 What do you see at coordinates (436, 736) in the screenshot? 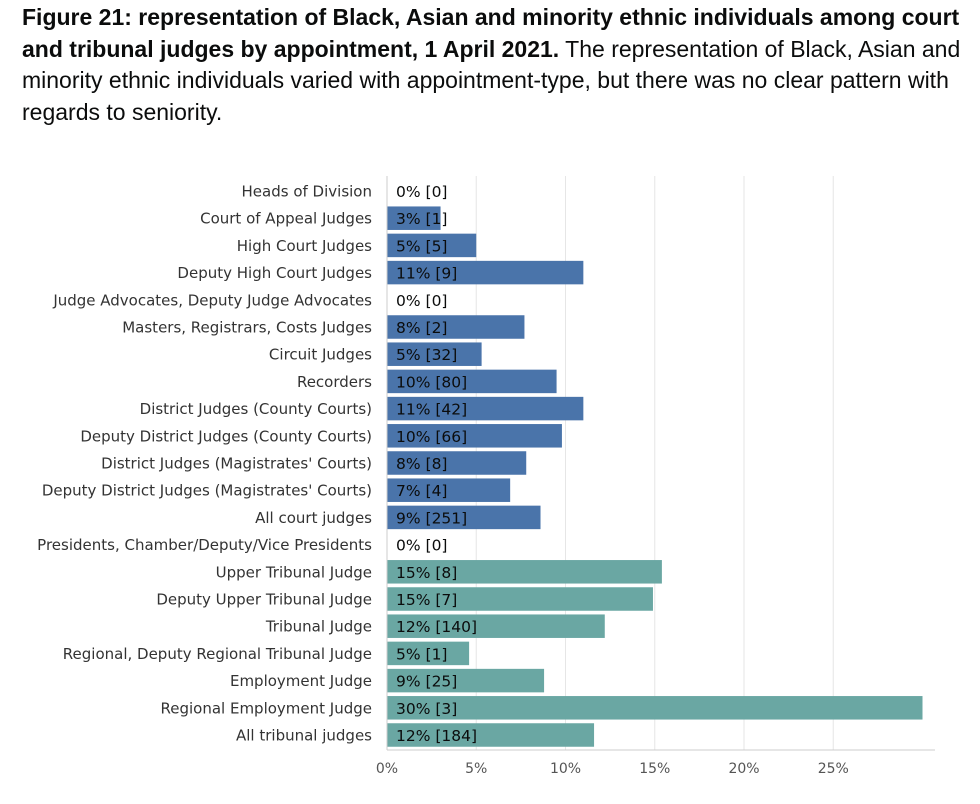
I see `bar-data-label: 12% [184]` at bounding box center [436, 736].